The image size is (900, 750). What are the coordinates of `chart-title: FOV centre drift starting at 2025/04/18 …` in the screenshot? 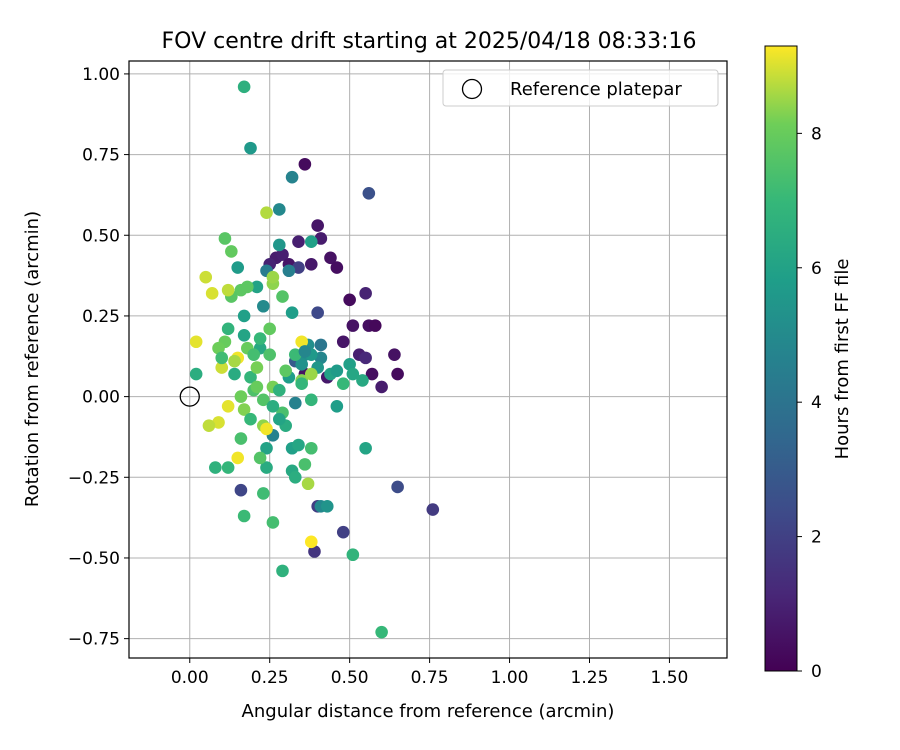 It's located at (429, 41).